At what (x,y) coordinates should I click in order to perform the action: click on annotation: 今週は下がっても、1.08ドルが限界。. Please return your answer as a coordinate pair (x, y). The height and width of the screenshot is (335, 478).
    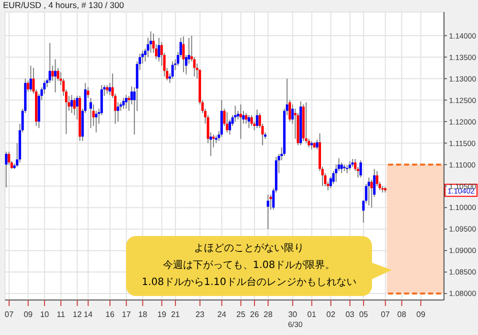
    Looking at the image, I should click on (249, 266).